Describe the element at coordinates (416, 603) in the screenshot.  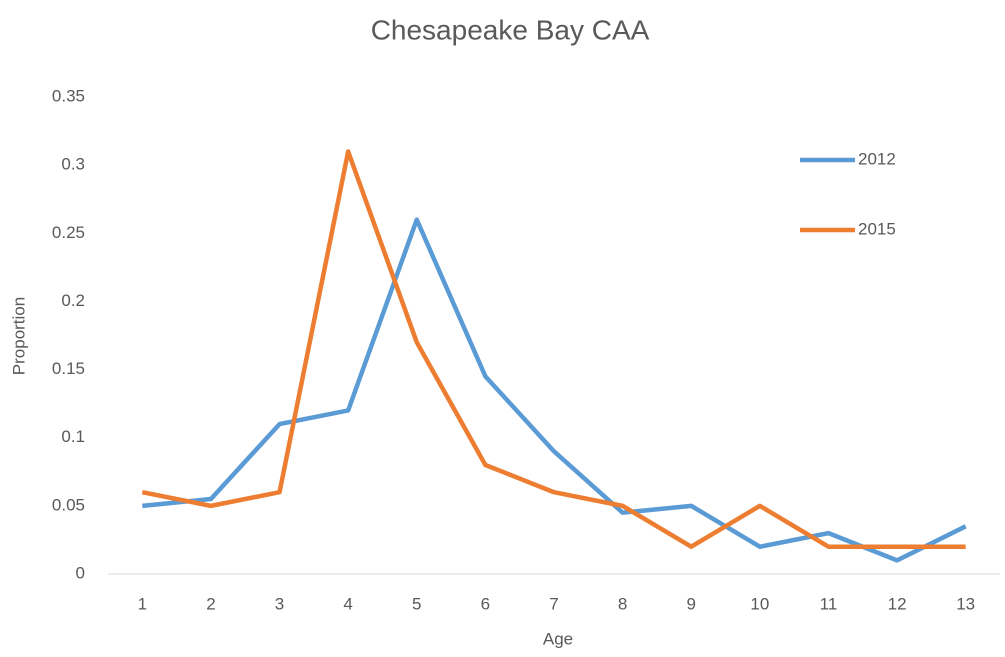
I see `x-tick-label: 5` at that location.